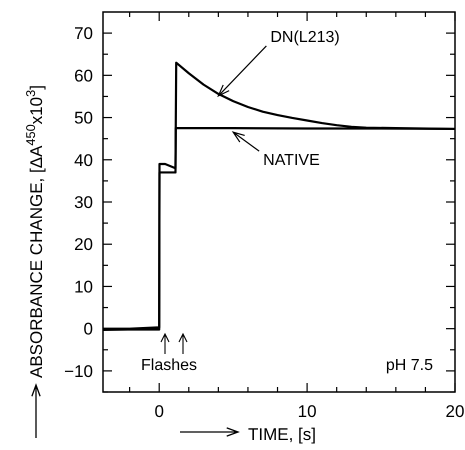 This screenshot has height=450, width=465. What do you see at coordinates (305, 37) in the screenshot?
I see `annotation: DN(L213)` at bounding box center [305, 37].